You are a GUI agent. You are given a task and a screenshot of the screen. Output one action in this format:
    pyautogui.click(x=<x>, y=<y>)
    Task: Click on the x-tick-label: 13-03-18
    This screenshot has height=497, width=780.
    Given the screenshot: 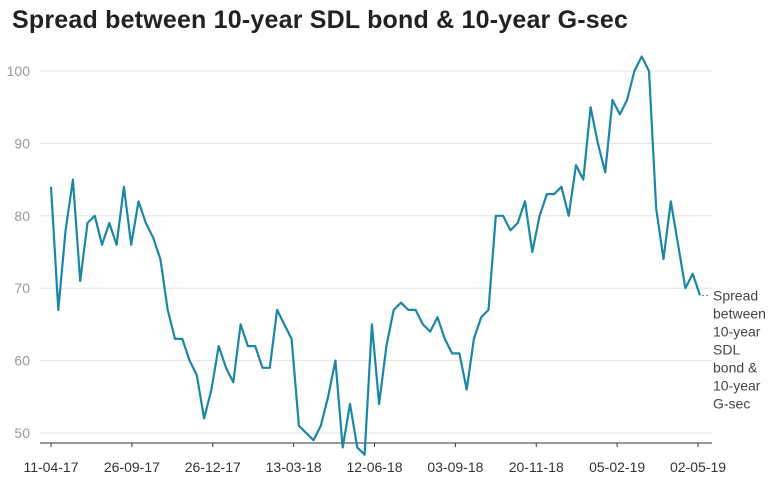 What is the action you would take?
    pyautogui.click(x=294, y=467)
    